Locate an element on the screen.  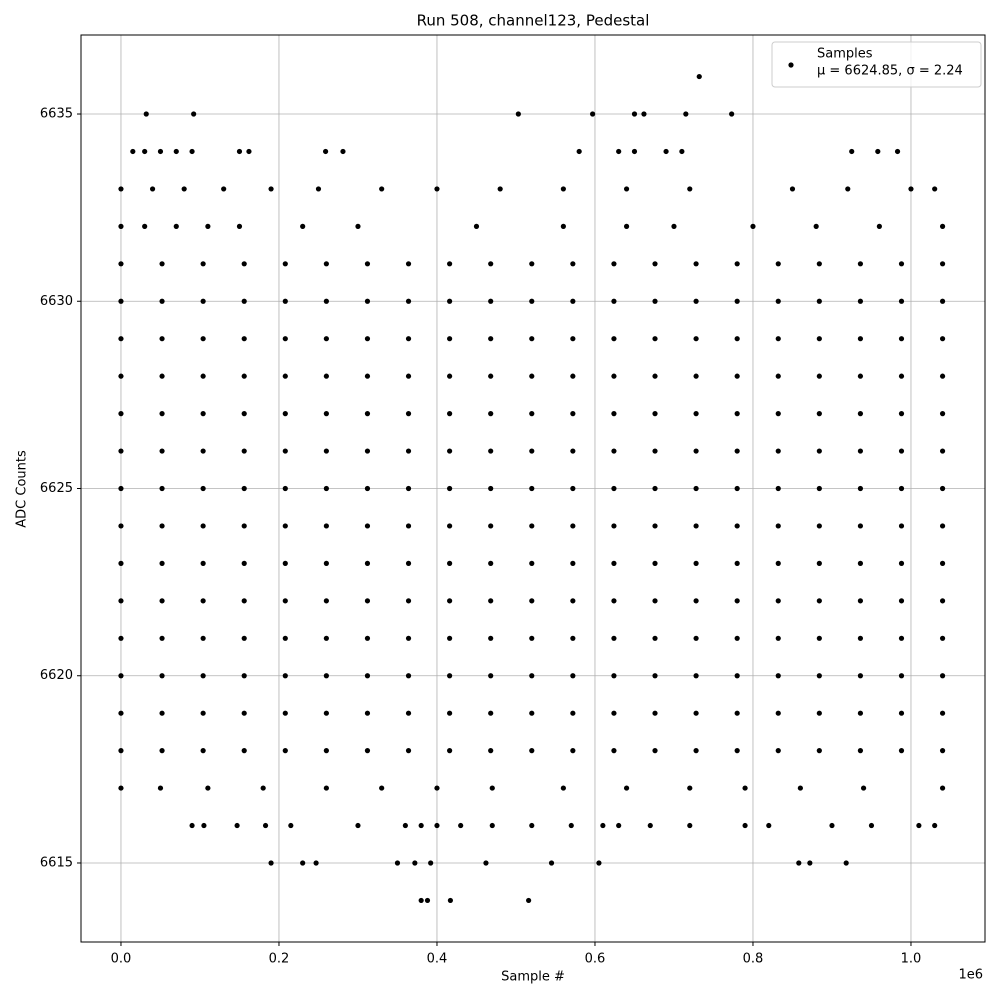
x-offset-label: 1e6 is located at coordinates (970, 975).